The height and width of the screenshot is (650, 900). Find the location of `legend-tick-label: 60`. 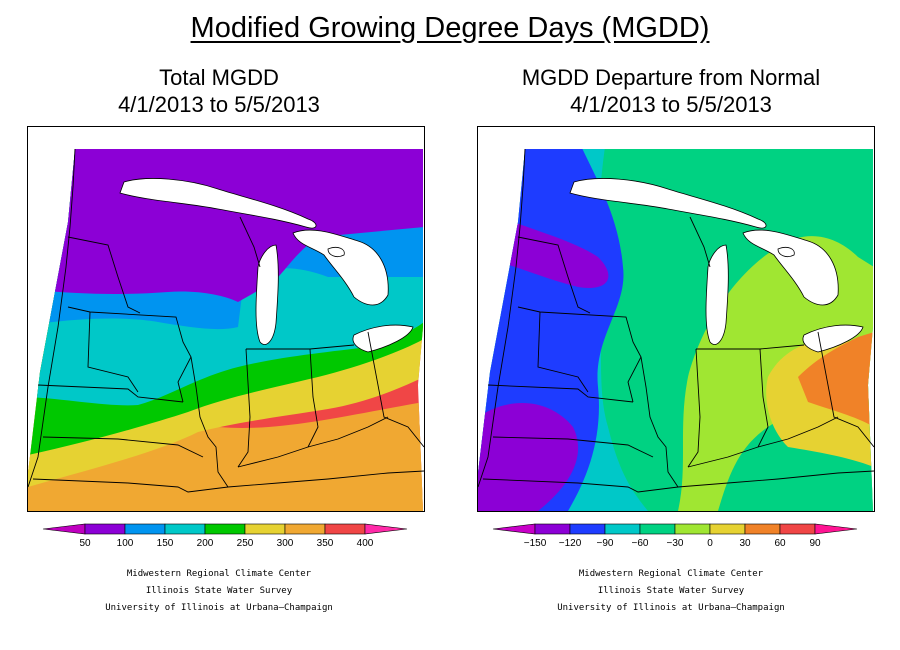

legend-tick-label: 60 is located at coordinates (780, 543).